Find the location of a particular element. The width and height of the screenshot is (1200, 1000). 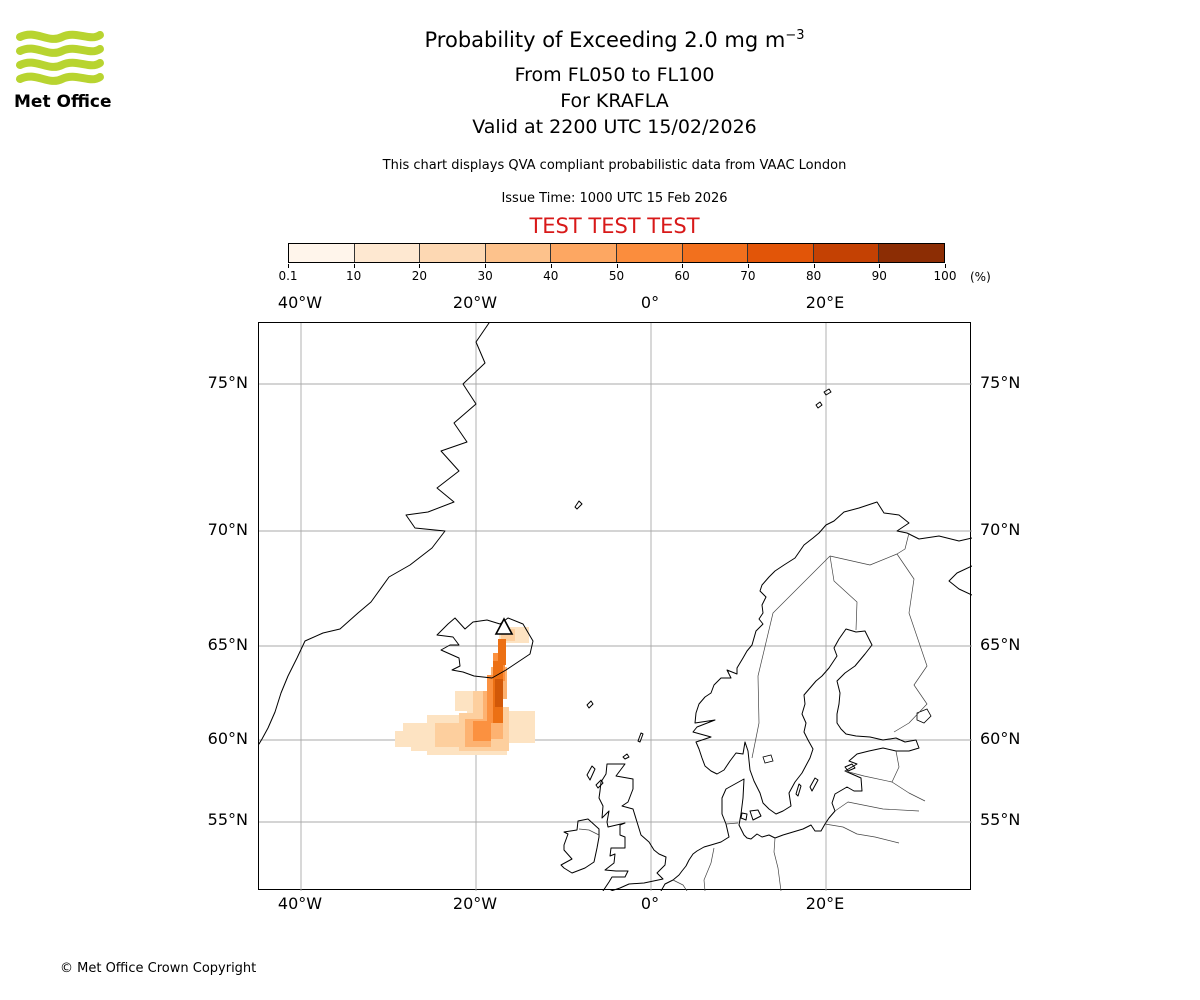

funen-island is located at coordinates (744, 816).